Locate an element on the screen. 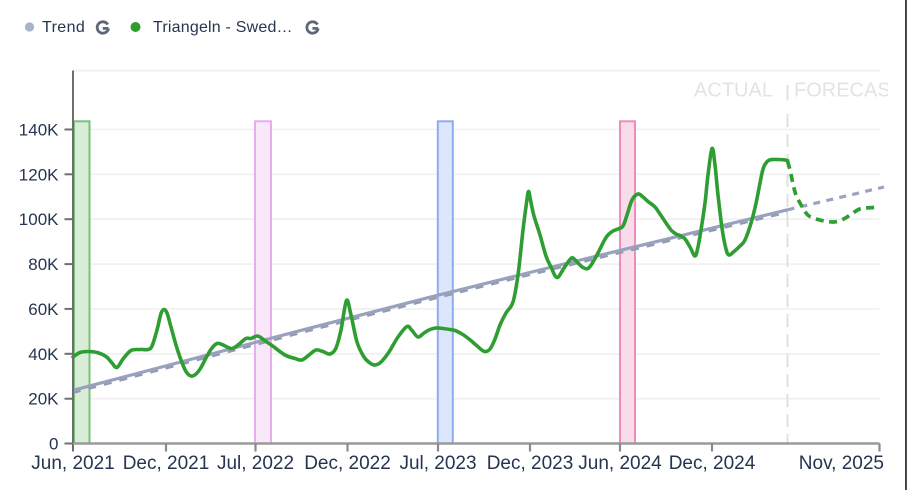 Image resolution: width=908 pixels, height=495 pixels. svg-text: Jul, 2023 is located at coordinates (437, 463).